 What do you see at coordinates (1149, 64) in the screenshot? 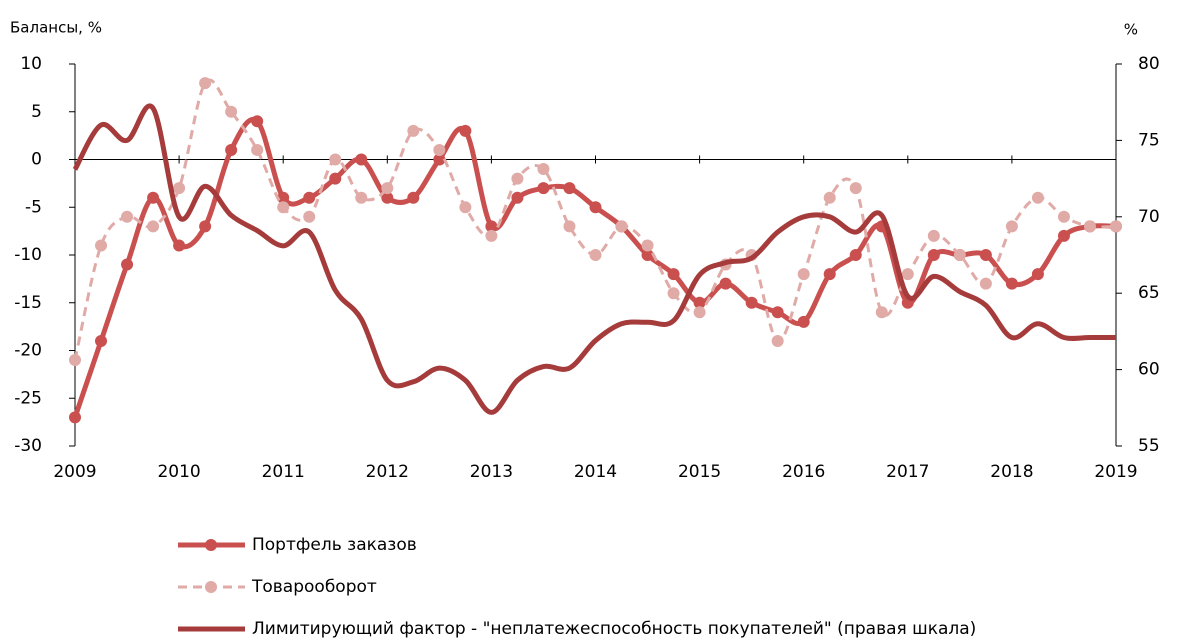
I see `y2-tick-label: 80` at bounding box center [1149, 64].